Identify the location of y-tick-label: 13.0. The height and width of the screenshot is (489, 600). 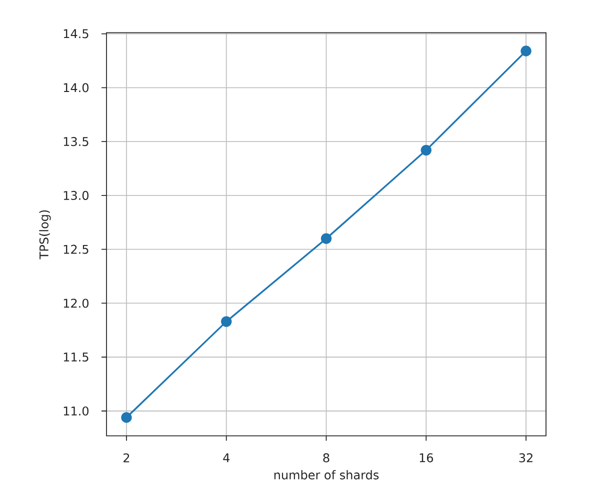
(76, 195).